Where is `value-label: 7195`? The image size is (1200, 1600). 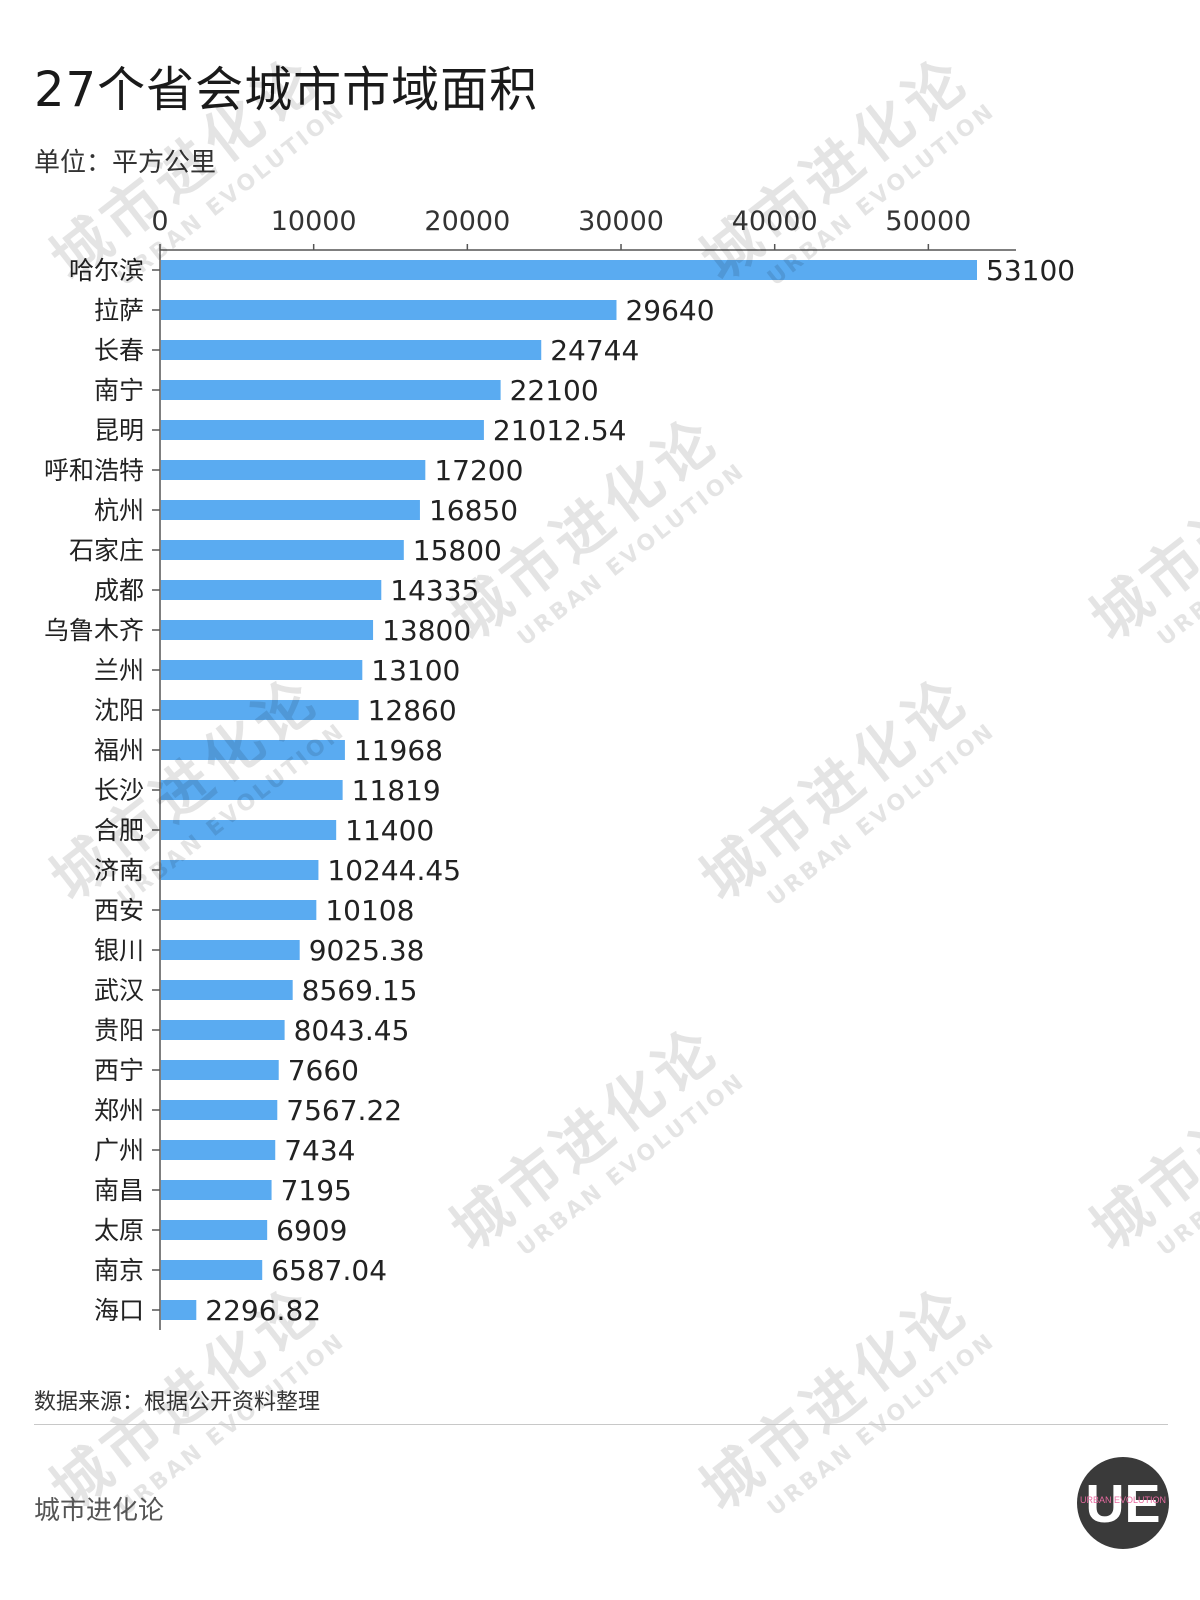
value-label: 7195 is located at coordinates (316, 1190).